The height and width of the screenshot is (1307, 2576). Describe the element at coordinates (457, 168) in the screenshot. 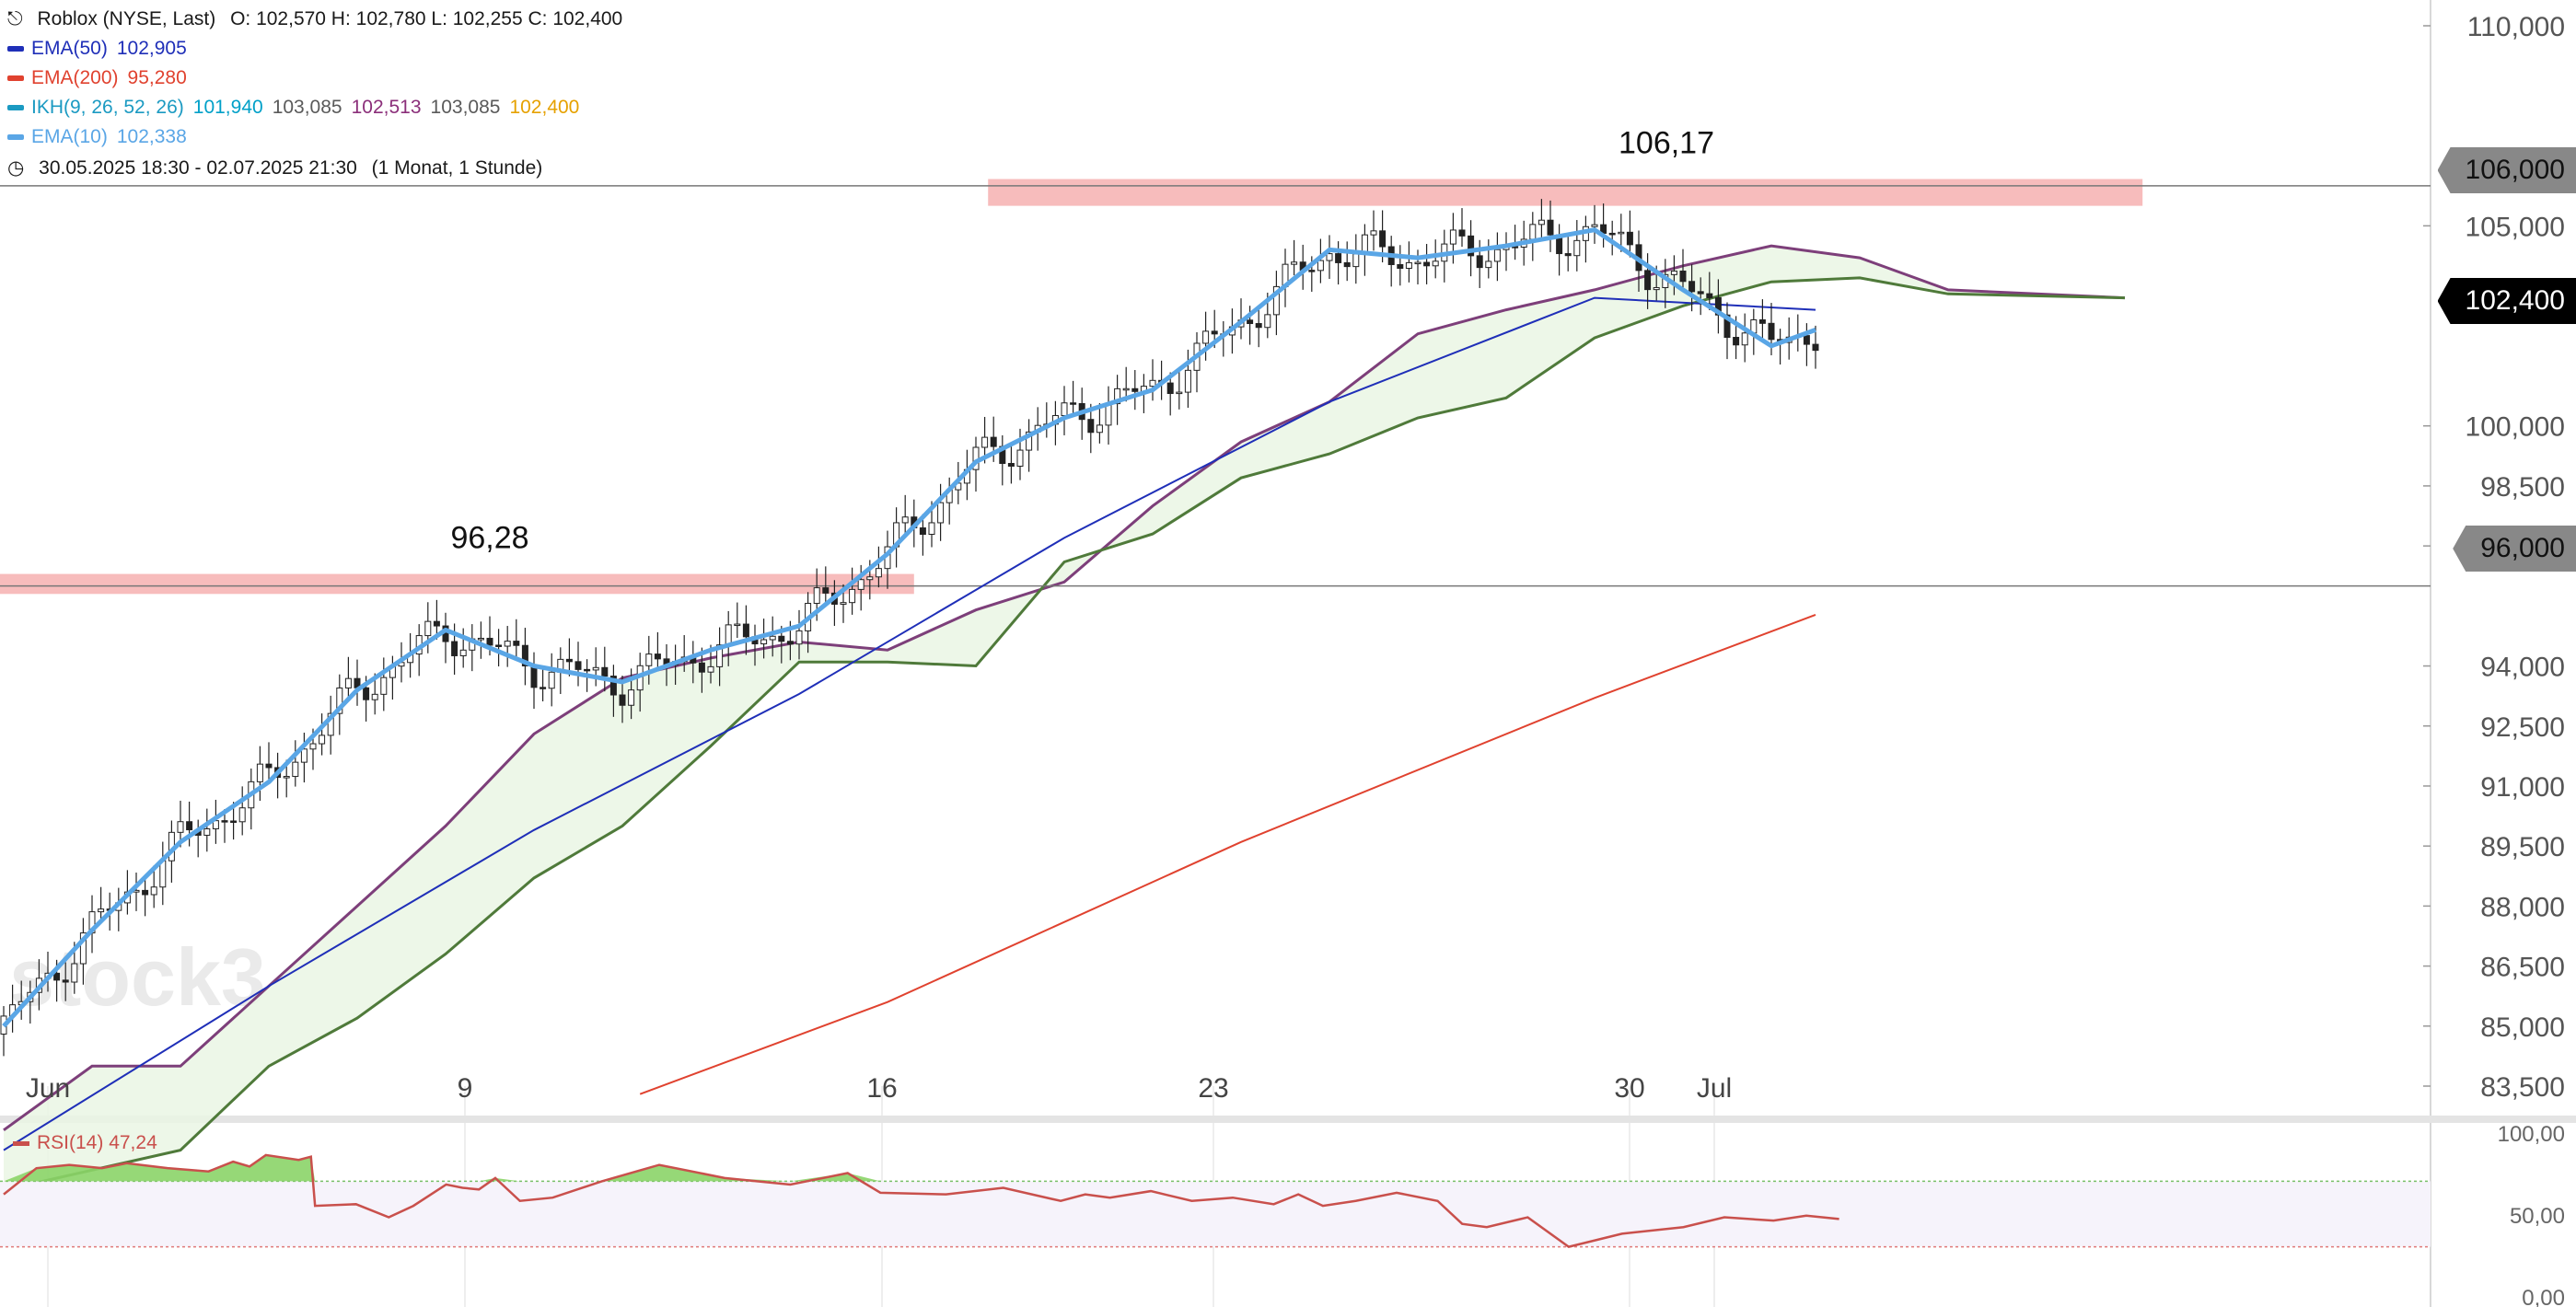

I see `time-range-detail: (1 Monat, 1 Stunde)` at that location.